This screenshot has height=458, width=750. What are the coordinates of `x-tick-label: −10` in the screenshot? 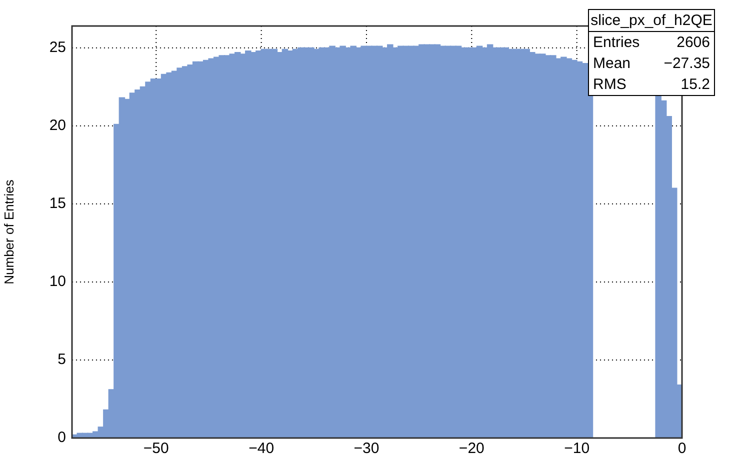 It's located at (577, 449).